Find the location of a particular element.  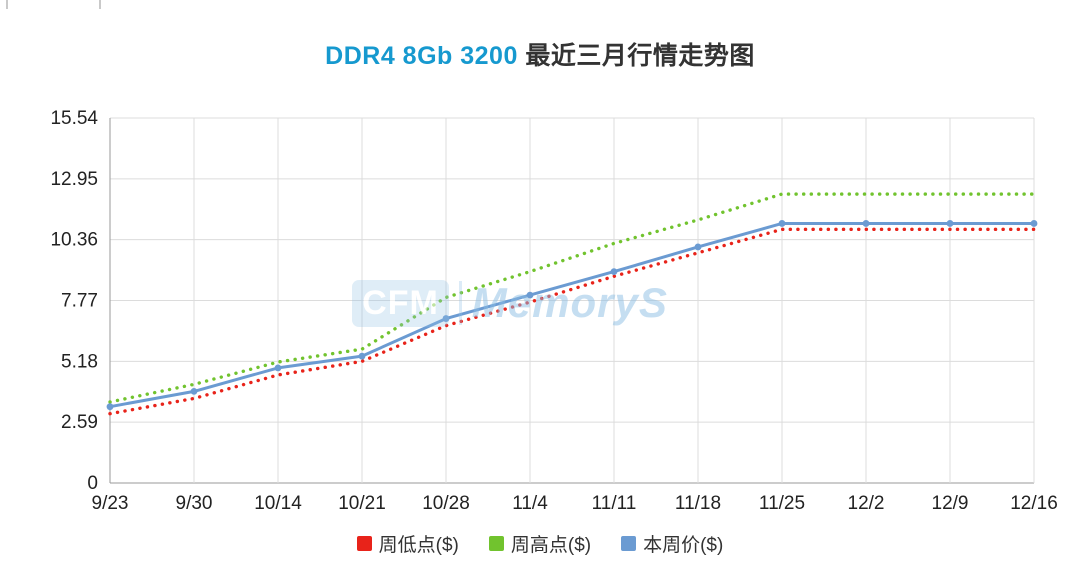

legend-swatch-current-week is located at coordinates (629, 543).